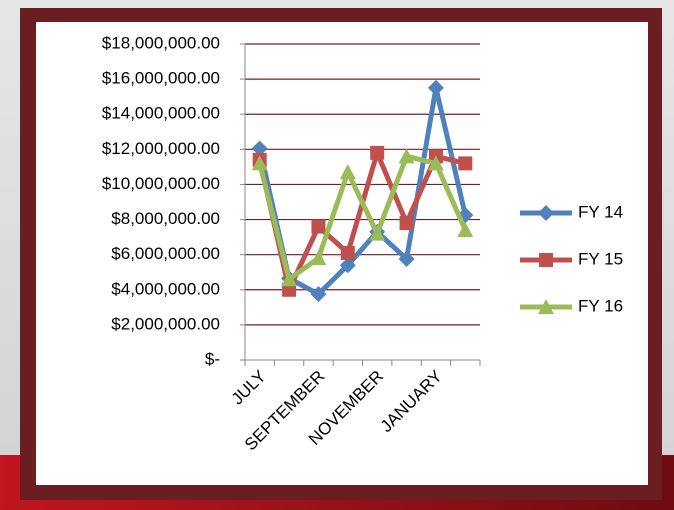 The image size is (674, 510). Describe the element at coordinates (161, 78) in the screenshot. I see `y-tick-label: $16,000,000.00` at that location.